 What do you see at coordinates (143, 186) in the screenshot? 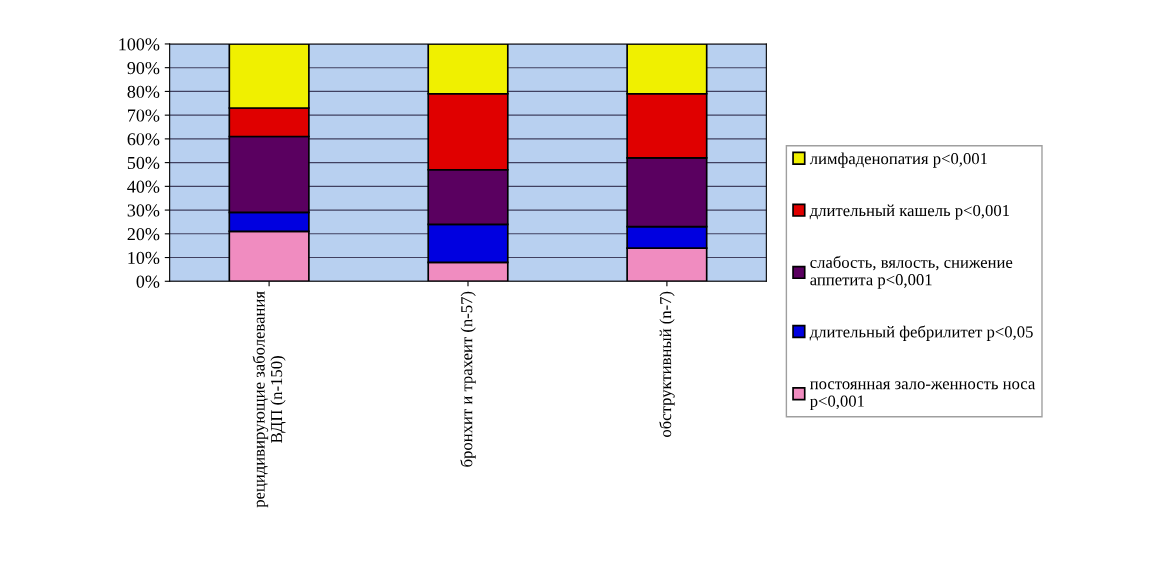
I see `y-tick-label: 40%` at bounding box center [143, 186].